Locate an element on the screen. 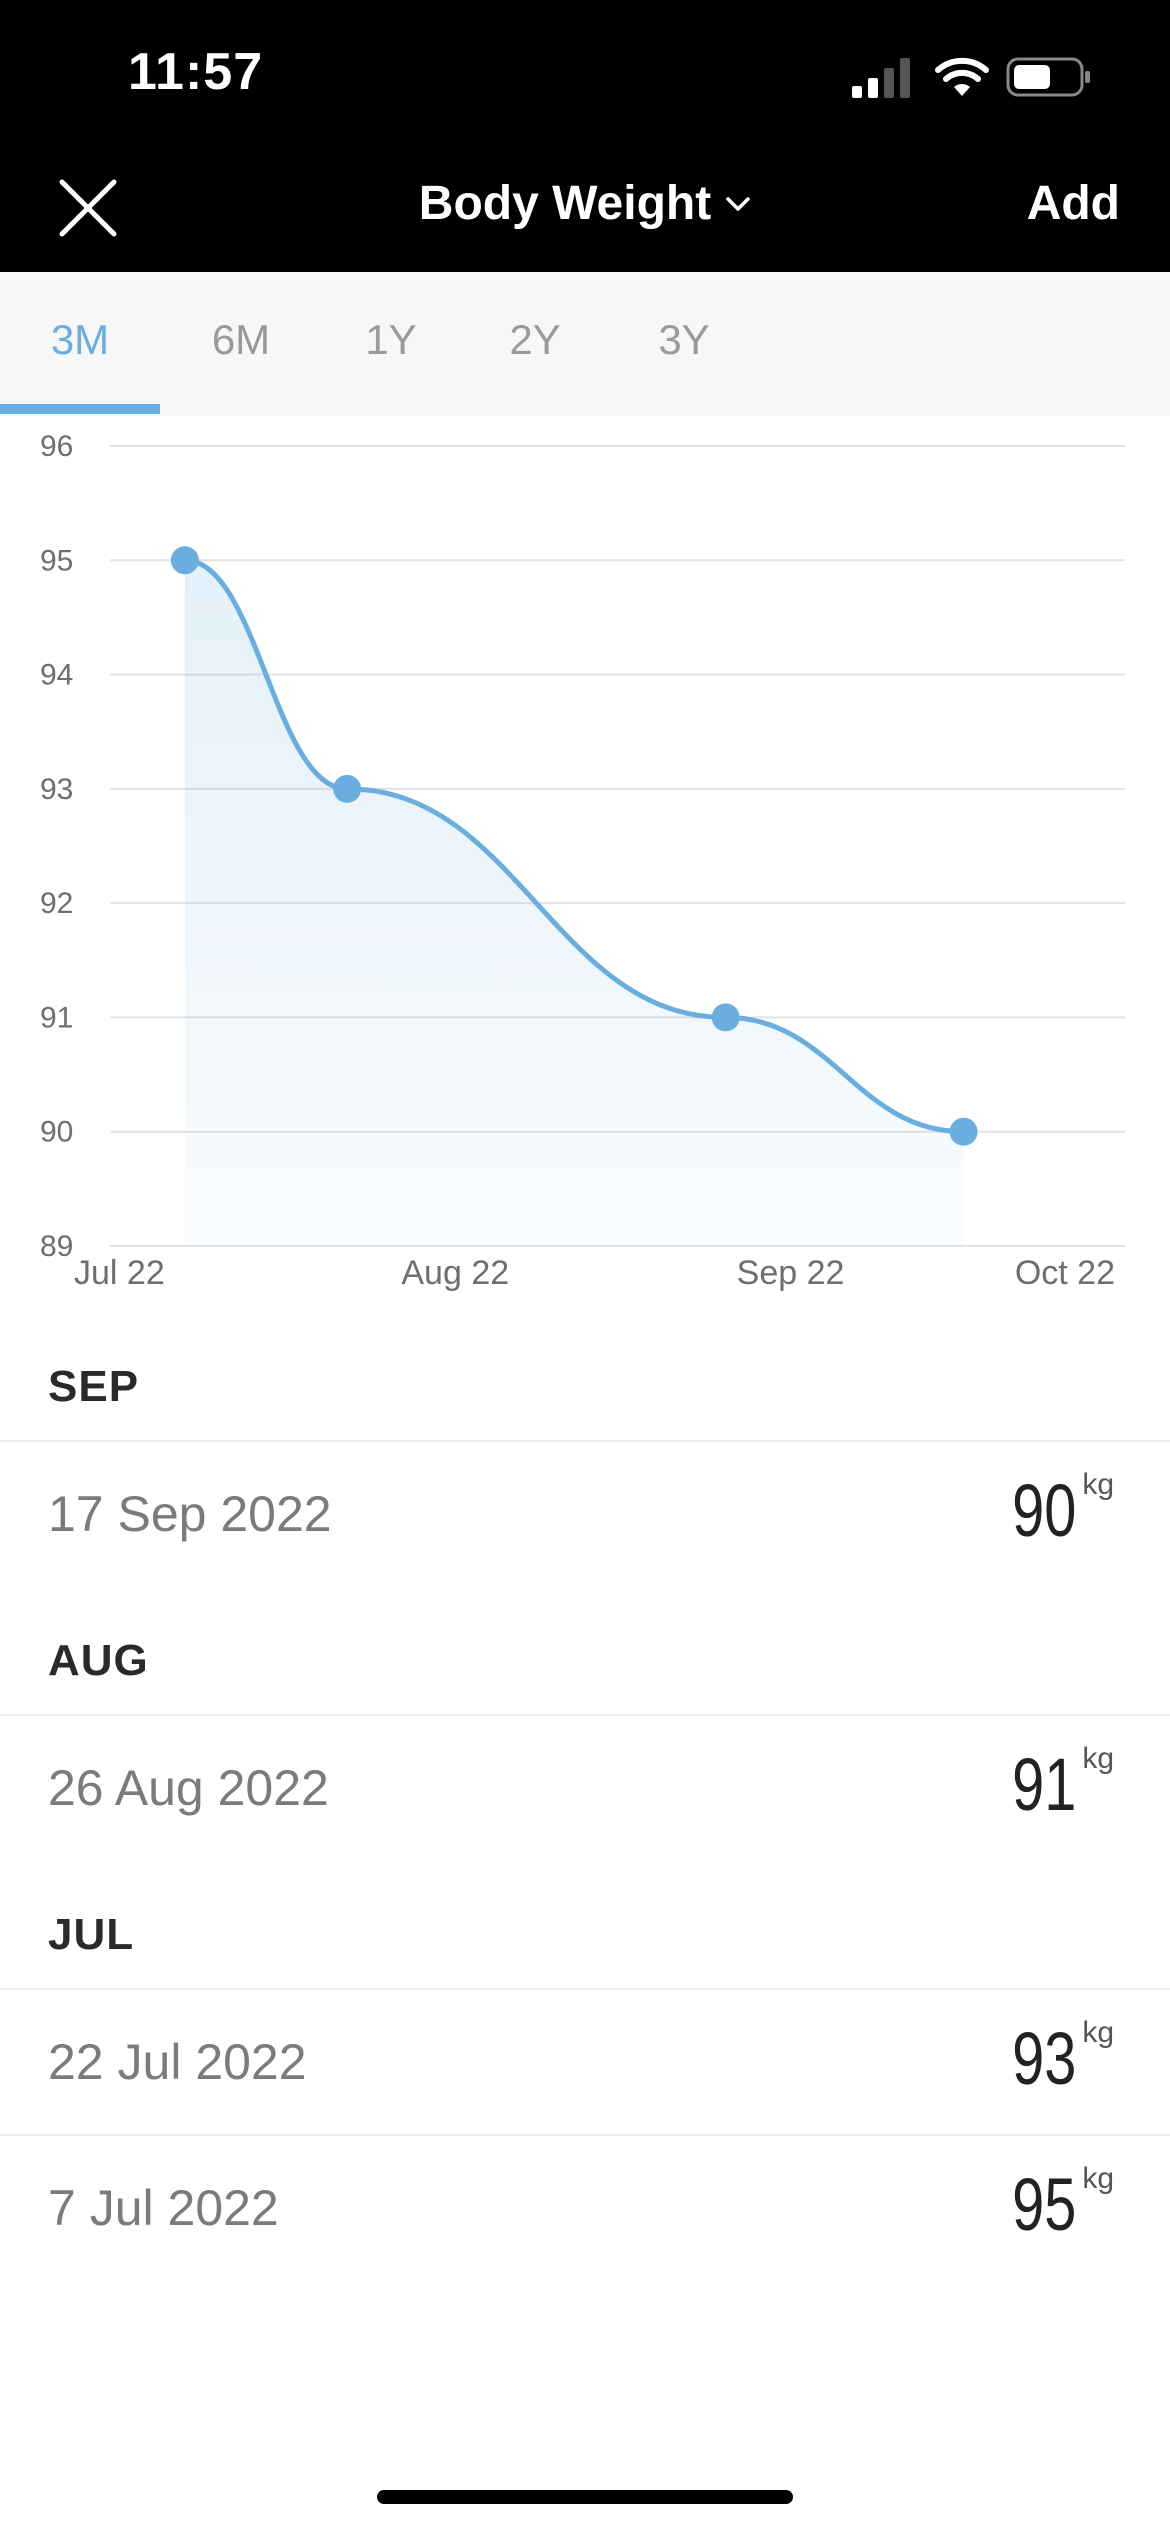  battery-icon is located at coordinates (1048, 77).